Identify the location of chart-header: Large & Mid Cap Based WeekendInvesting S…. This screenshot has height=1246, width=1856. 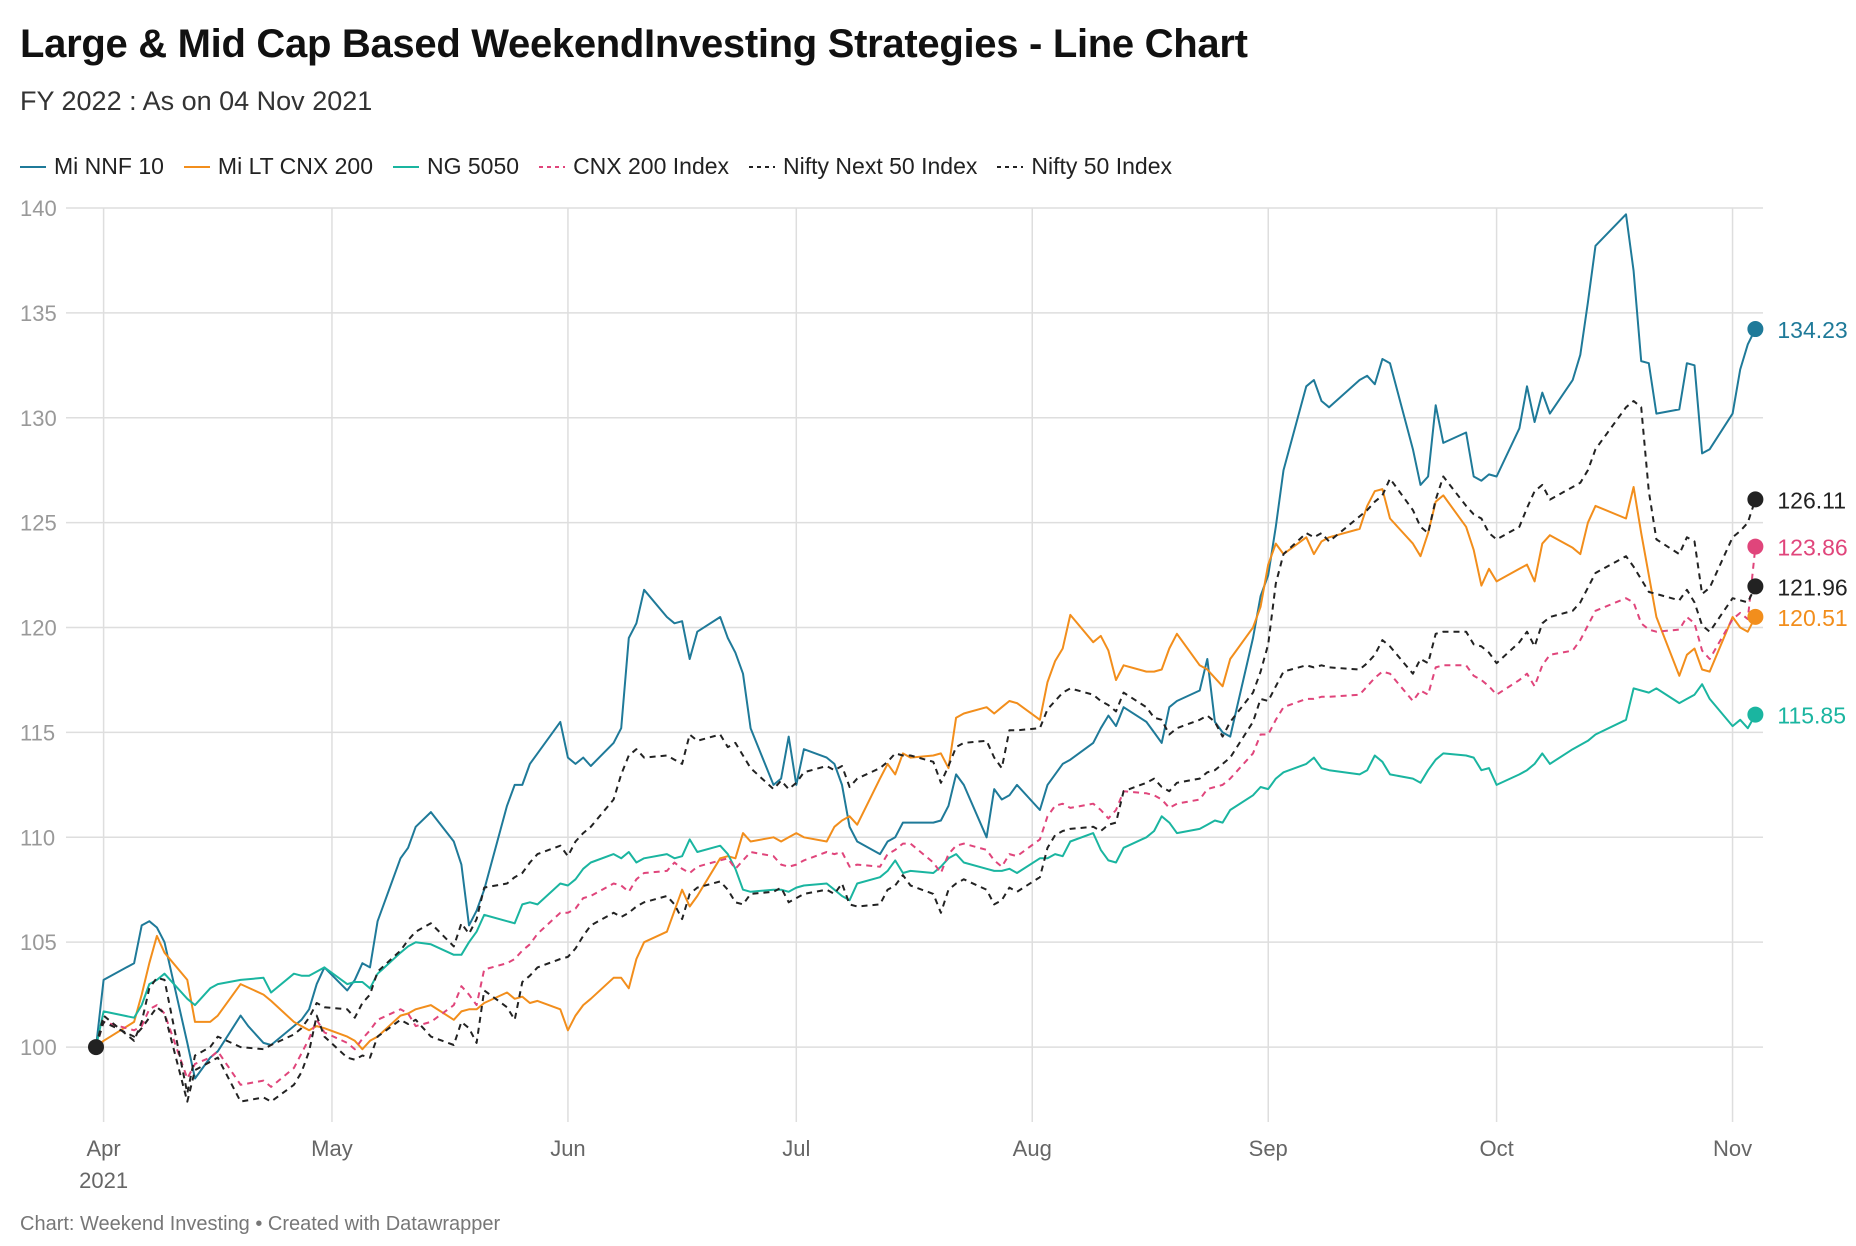
(920, 68).